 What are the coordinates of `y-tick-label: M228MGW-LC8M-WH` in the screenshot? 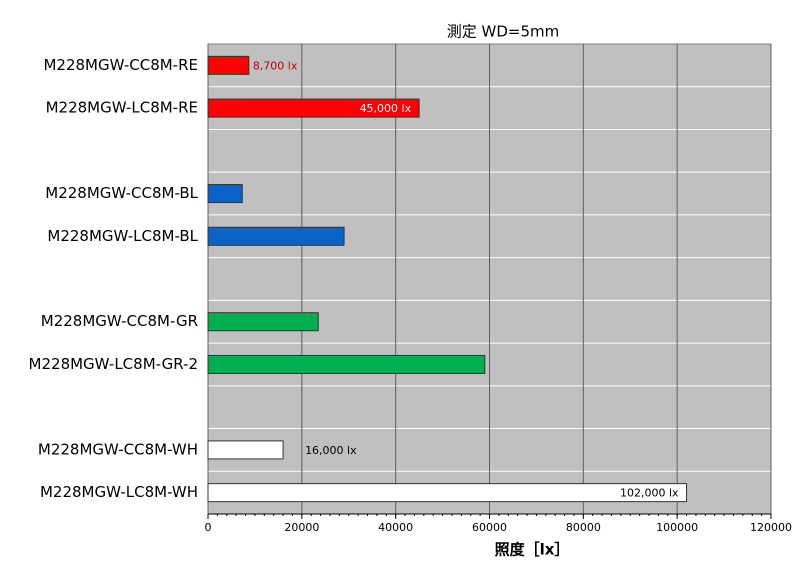 It's located at (119, 492).